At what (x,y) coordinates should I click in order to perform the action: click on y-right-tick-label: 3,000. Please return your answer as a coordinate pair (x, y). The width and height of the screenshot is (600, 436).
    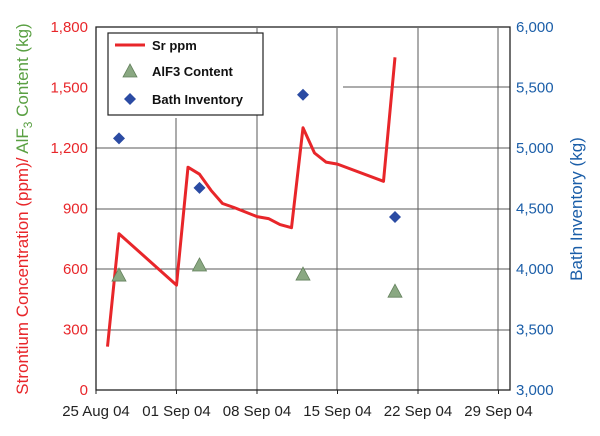
    Looking at the image, I should click on (535, 390).